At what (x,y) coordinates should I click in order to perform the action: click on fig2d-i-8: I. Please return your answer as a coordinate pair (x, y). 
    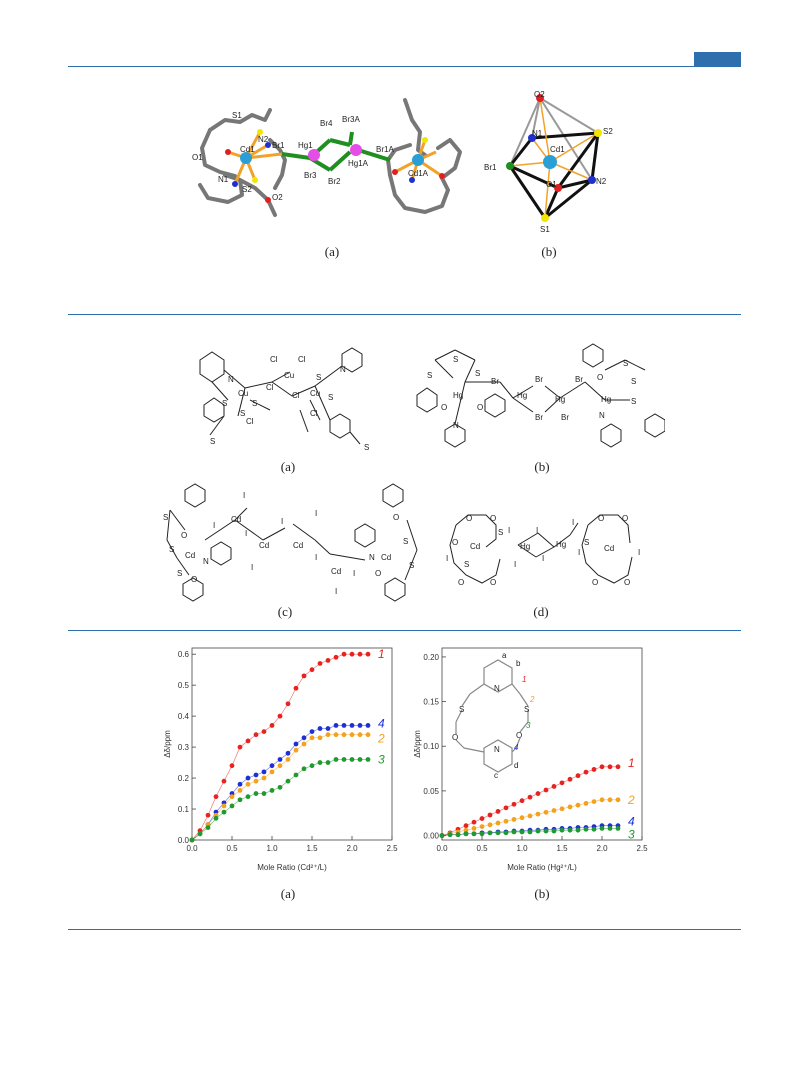
    Looking at the image, I should click on (639, 552).